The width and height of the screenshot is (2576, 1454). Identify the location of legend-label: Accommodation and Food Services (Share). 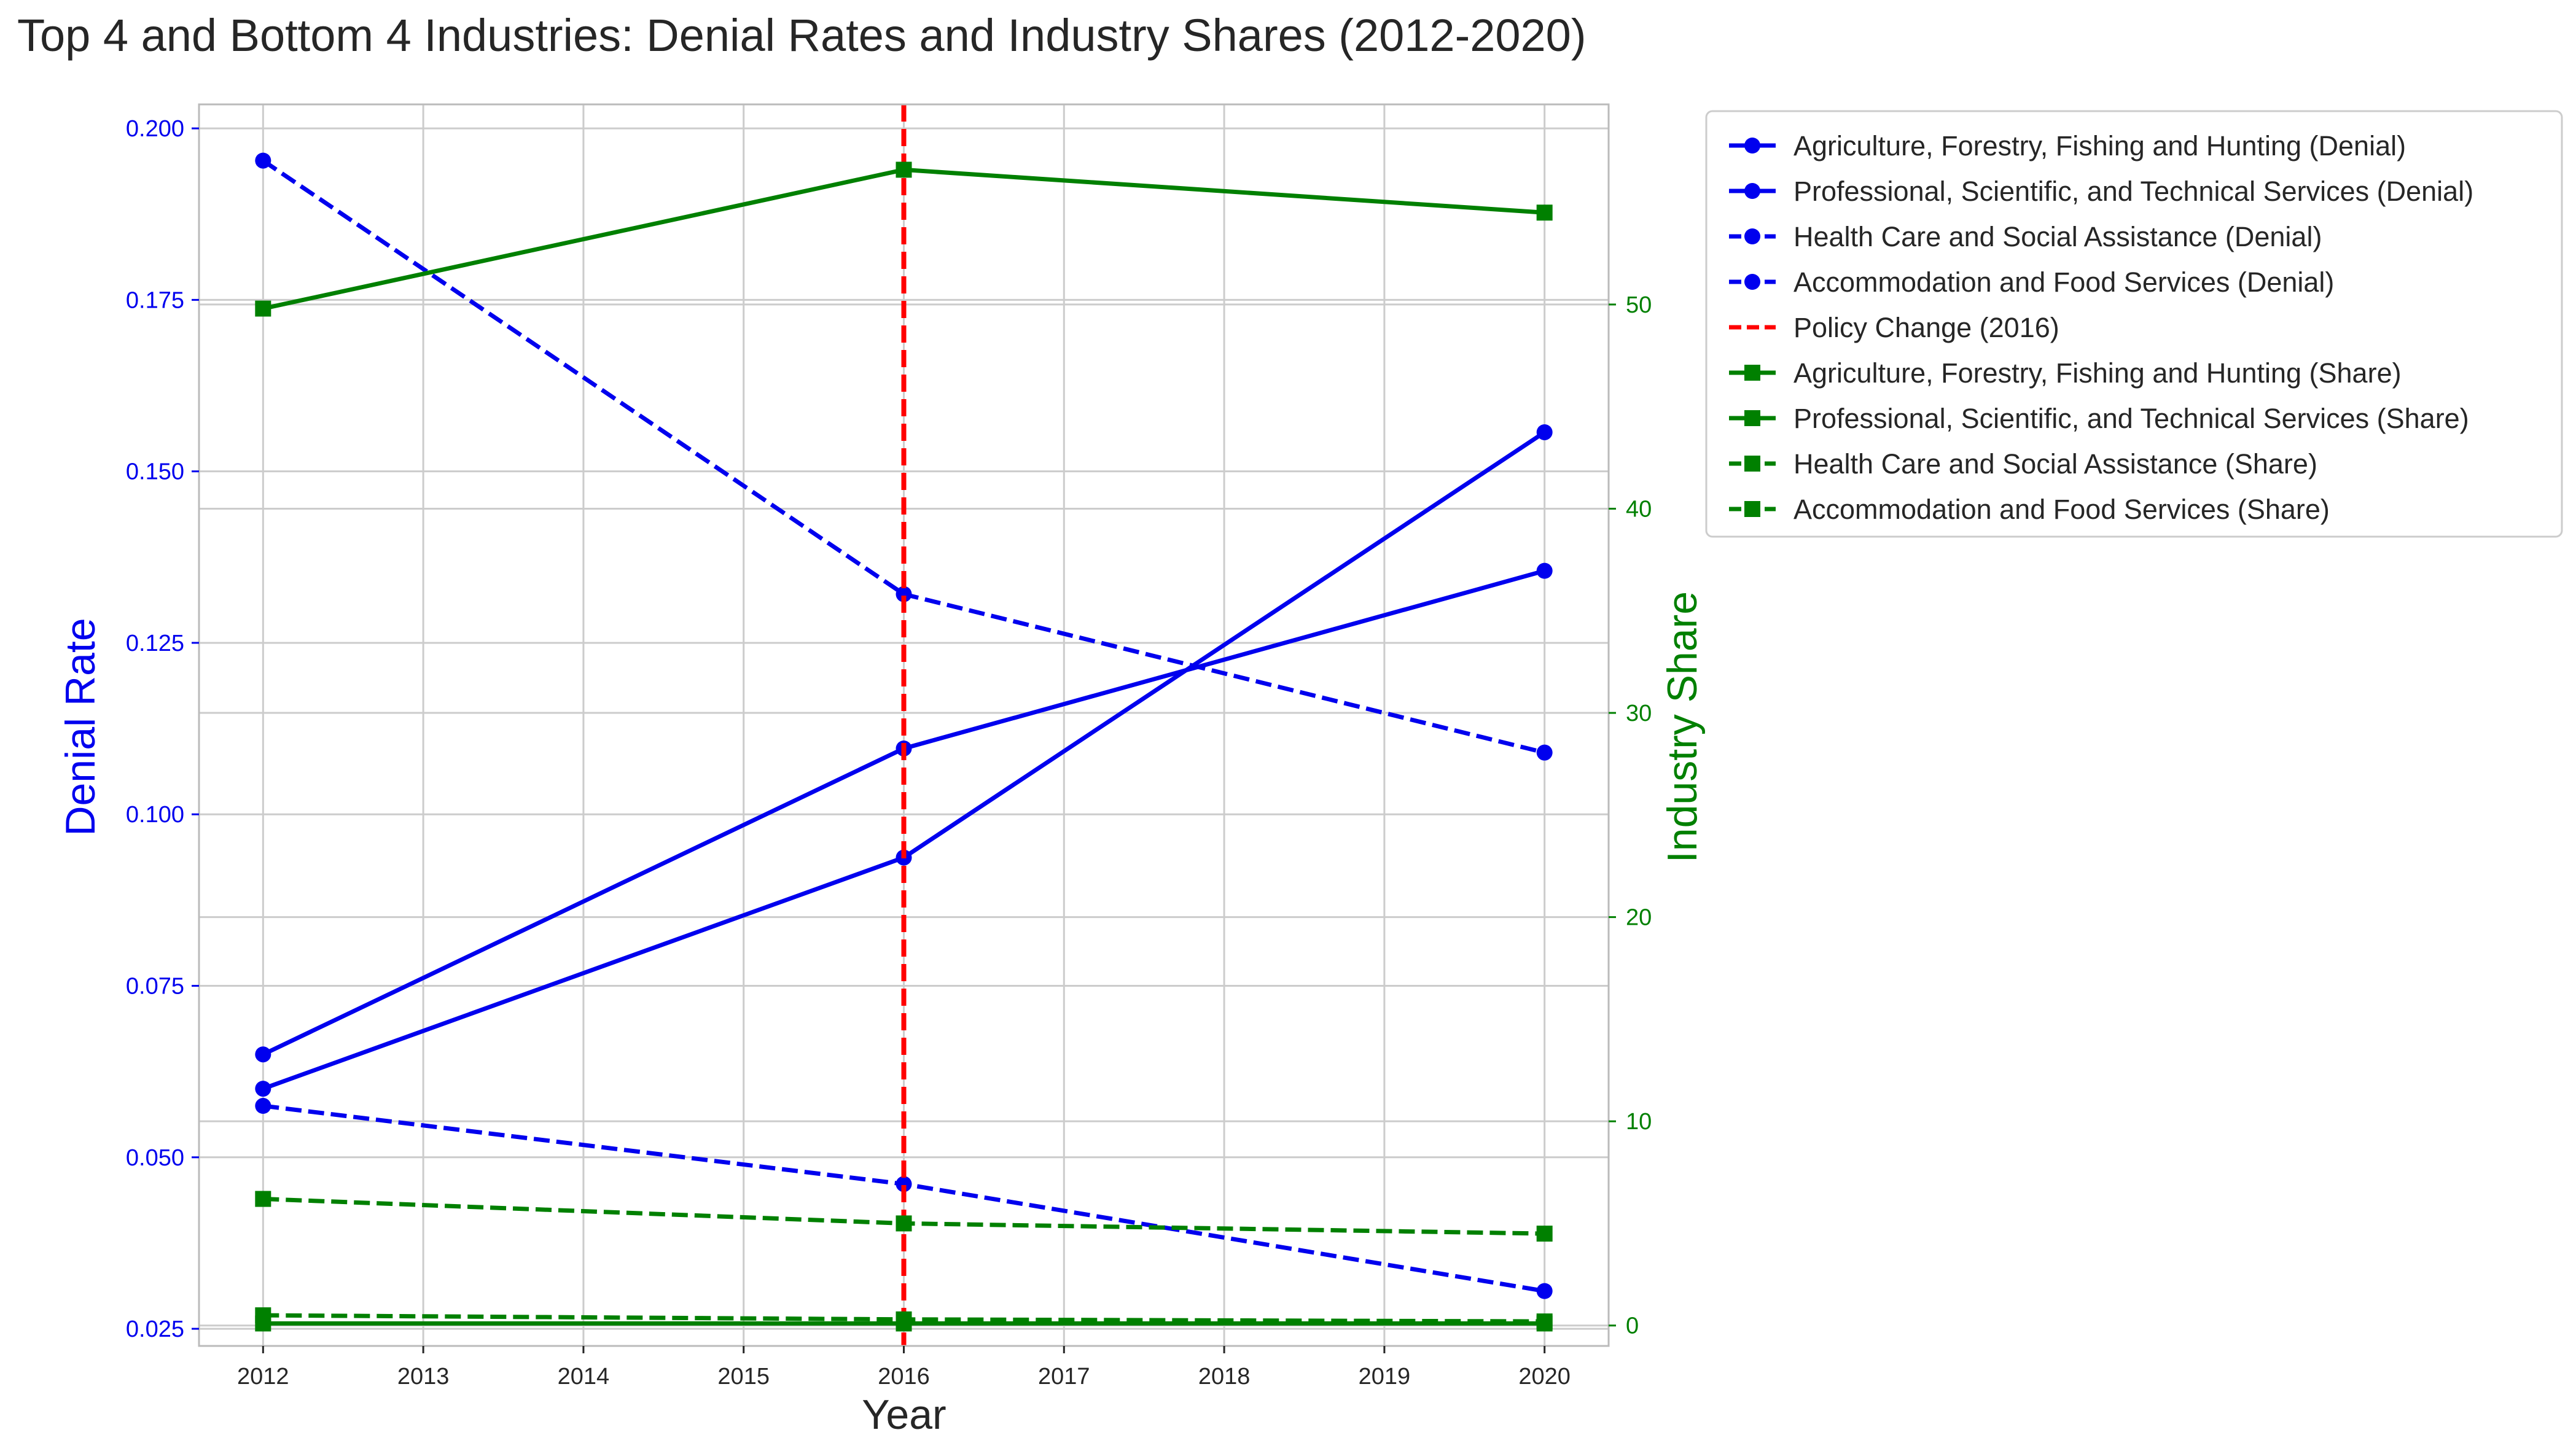
(2061, 509).